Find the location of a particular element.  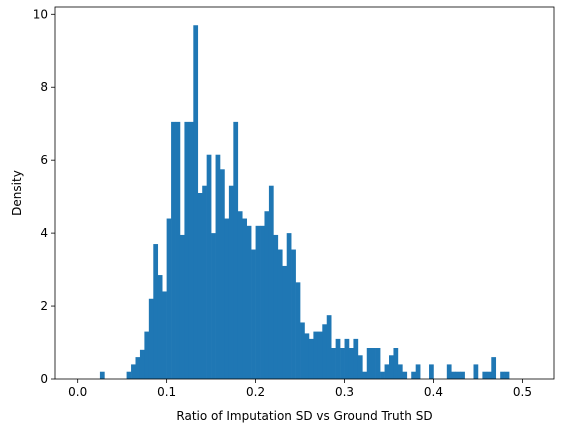

y-axis-label: Density is located at coordinates (17, 193).